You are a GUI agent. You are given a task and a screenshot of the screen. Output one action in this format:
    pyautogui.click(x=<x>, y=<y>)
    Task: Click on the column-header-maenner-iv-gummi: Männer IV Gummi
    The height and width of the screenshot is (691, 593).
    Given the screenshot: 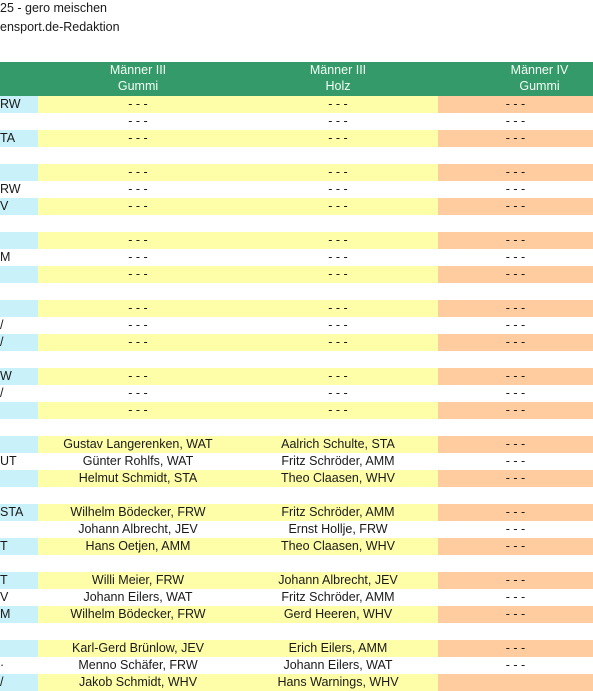 What is the action you would take?
    pyautogui.click(x=539, y=78)
    